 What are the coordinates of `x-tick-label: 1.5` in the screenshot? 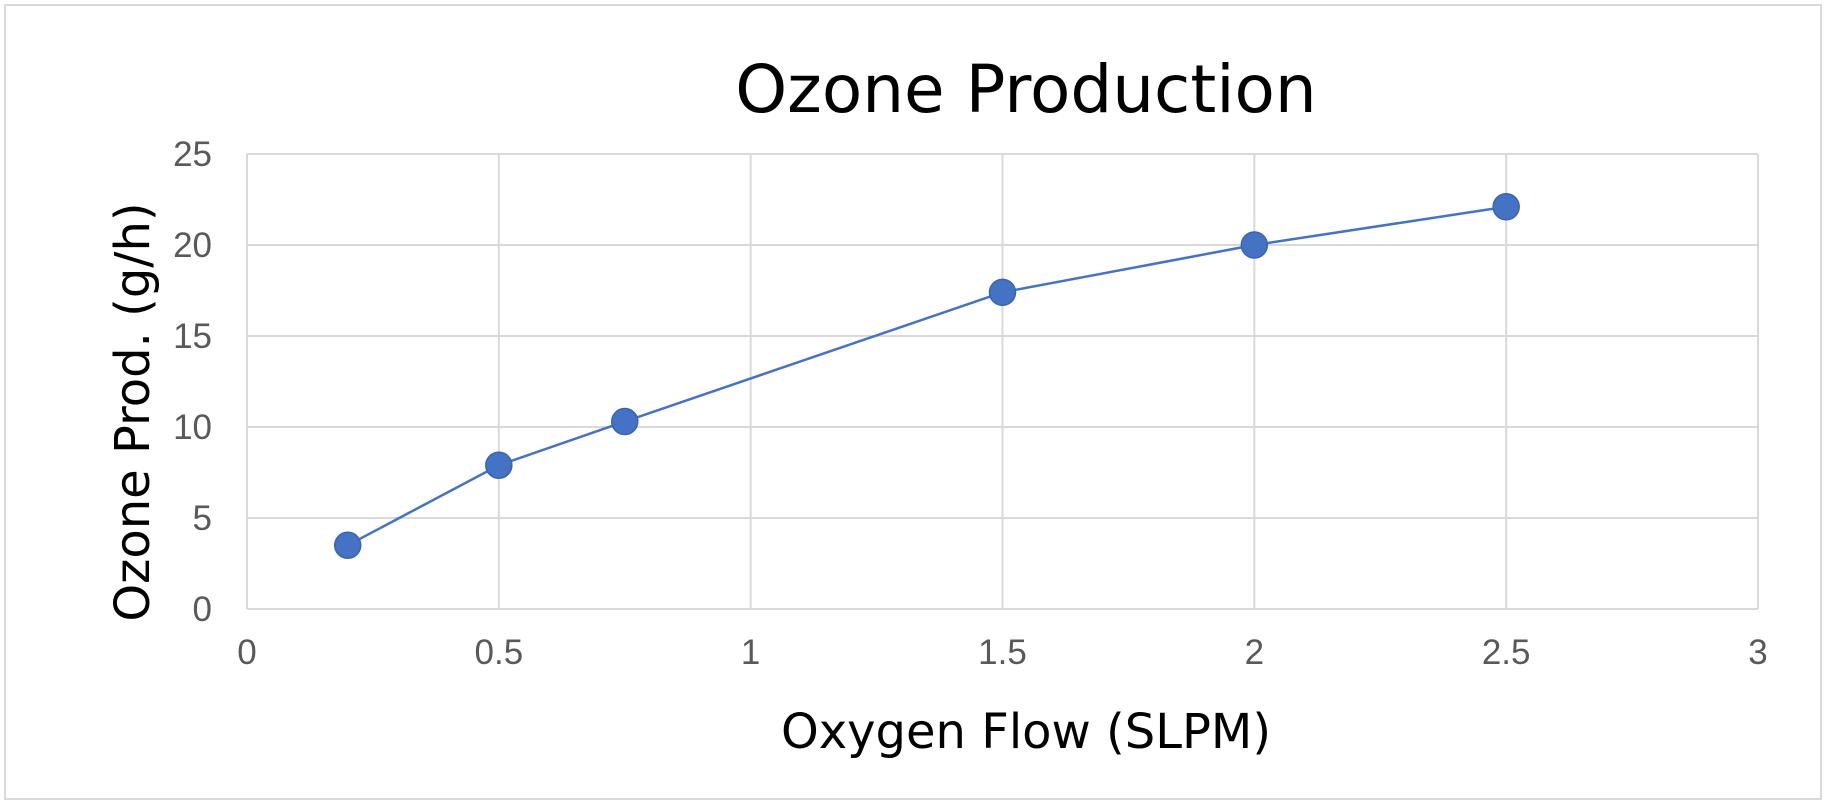 It's located at (1002, 652).